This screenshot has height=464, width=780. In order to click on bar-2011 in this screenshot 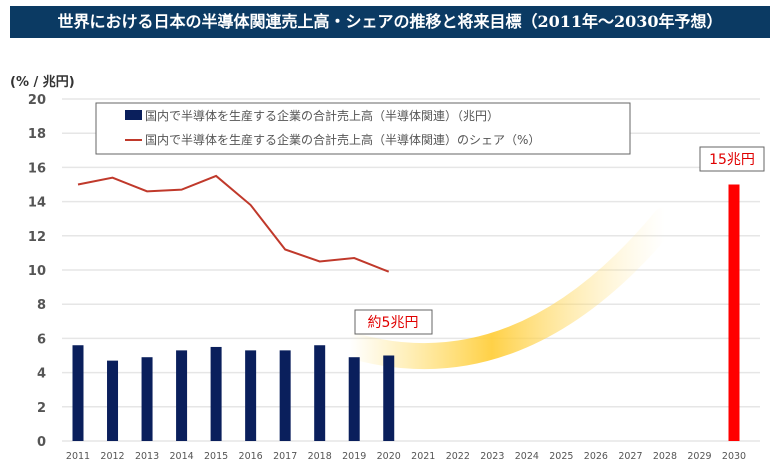, I will do `click(78, 393)`.